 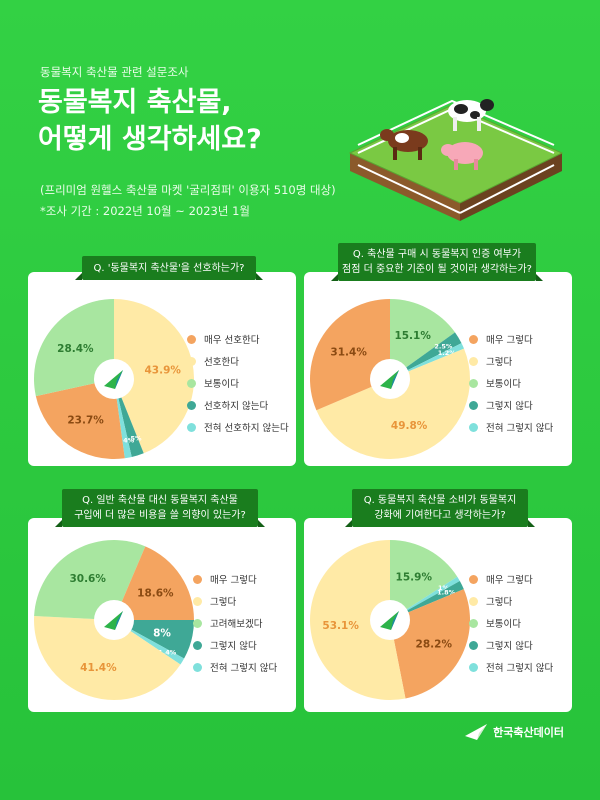 I want to click on logo-icon, so click(x=476, y=732).